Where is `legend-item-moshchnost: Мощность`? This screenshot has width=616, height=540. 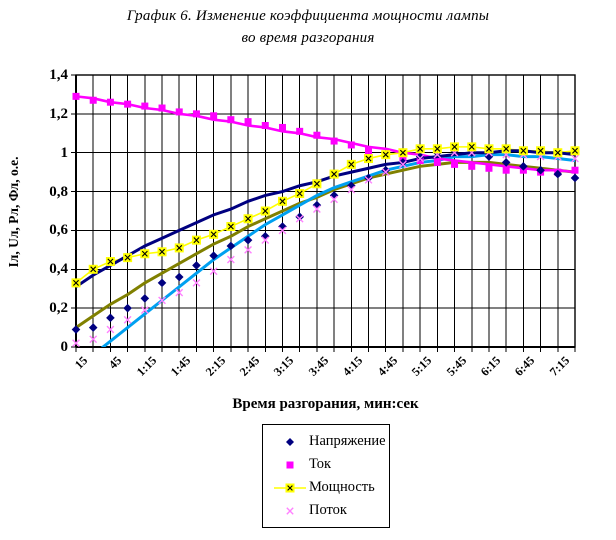
legend-item-moshchnost: Мощность is located at coordinates (330, 487).